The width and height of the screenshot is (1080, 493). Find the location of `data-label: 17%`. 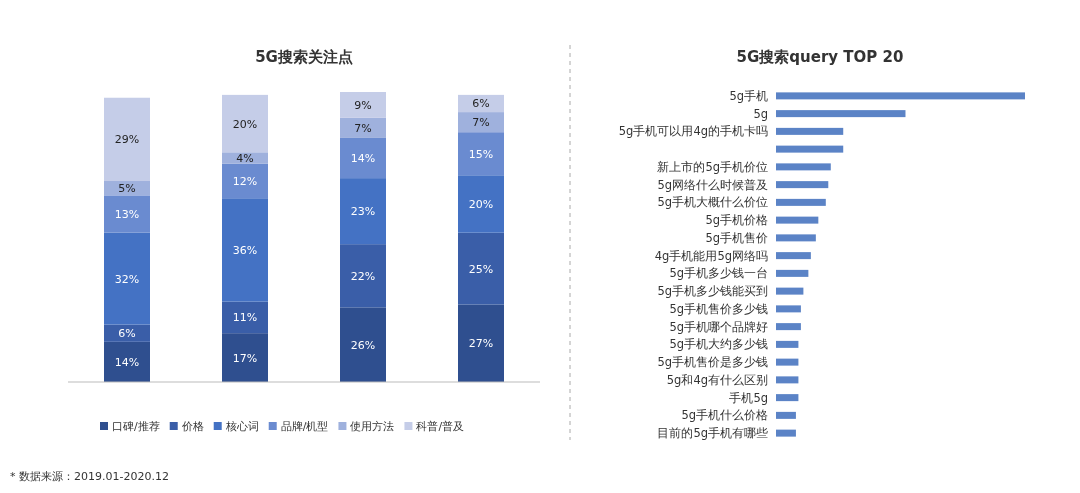

data-label: 17% is located at coordinates (245, 358).